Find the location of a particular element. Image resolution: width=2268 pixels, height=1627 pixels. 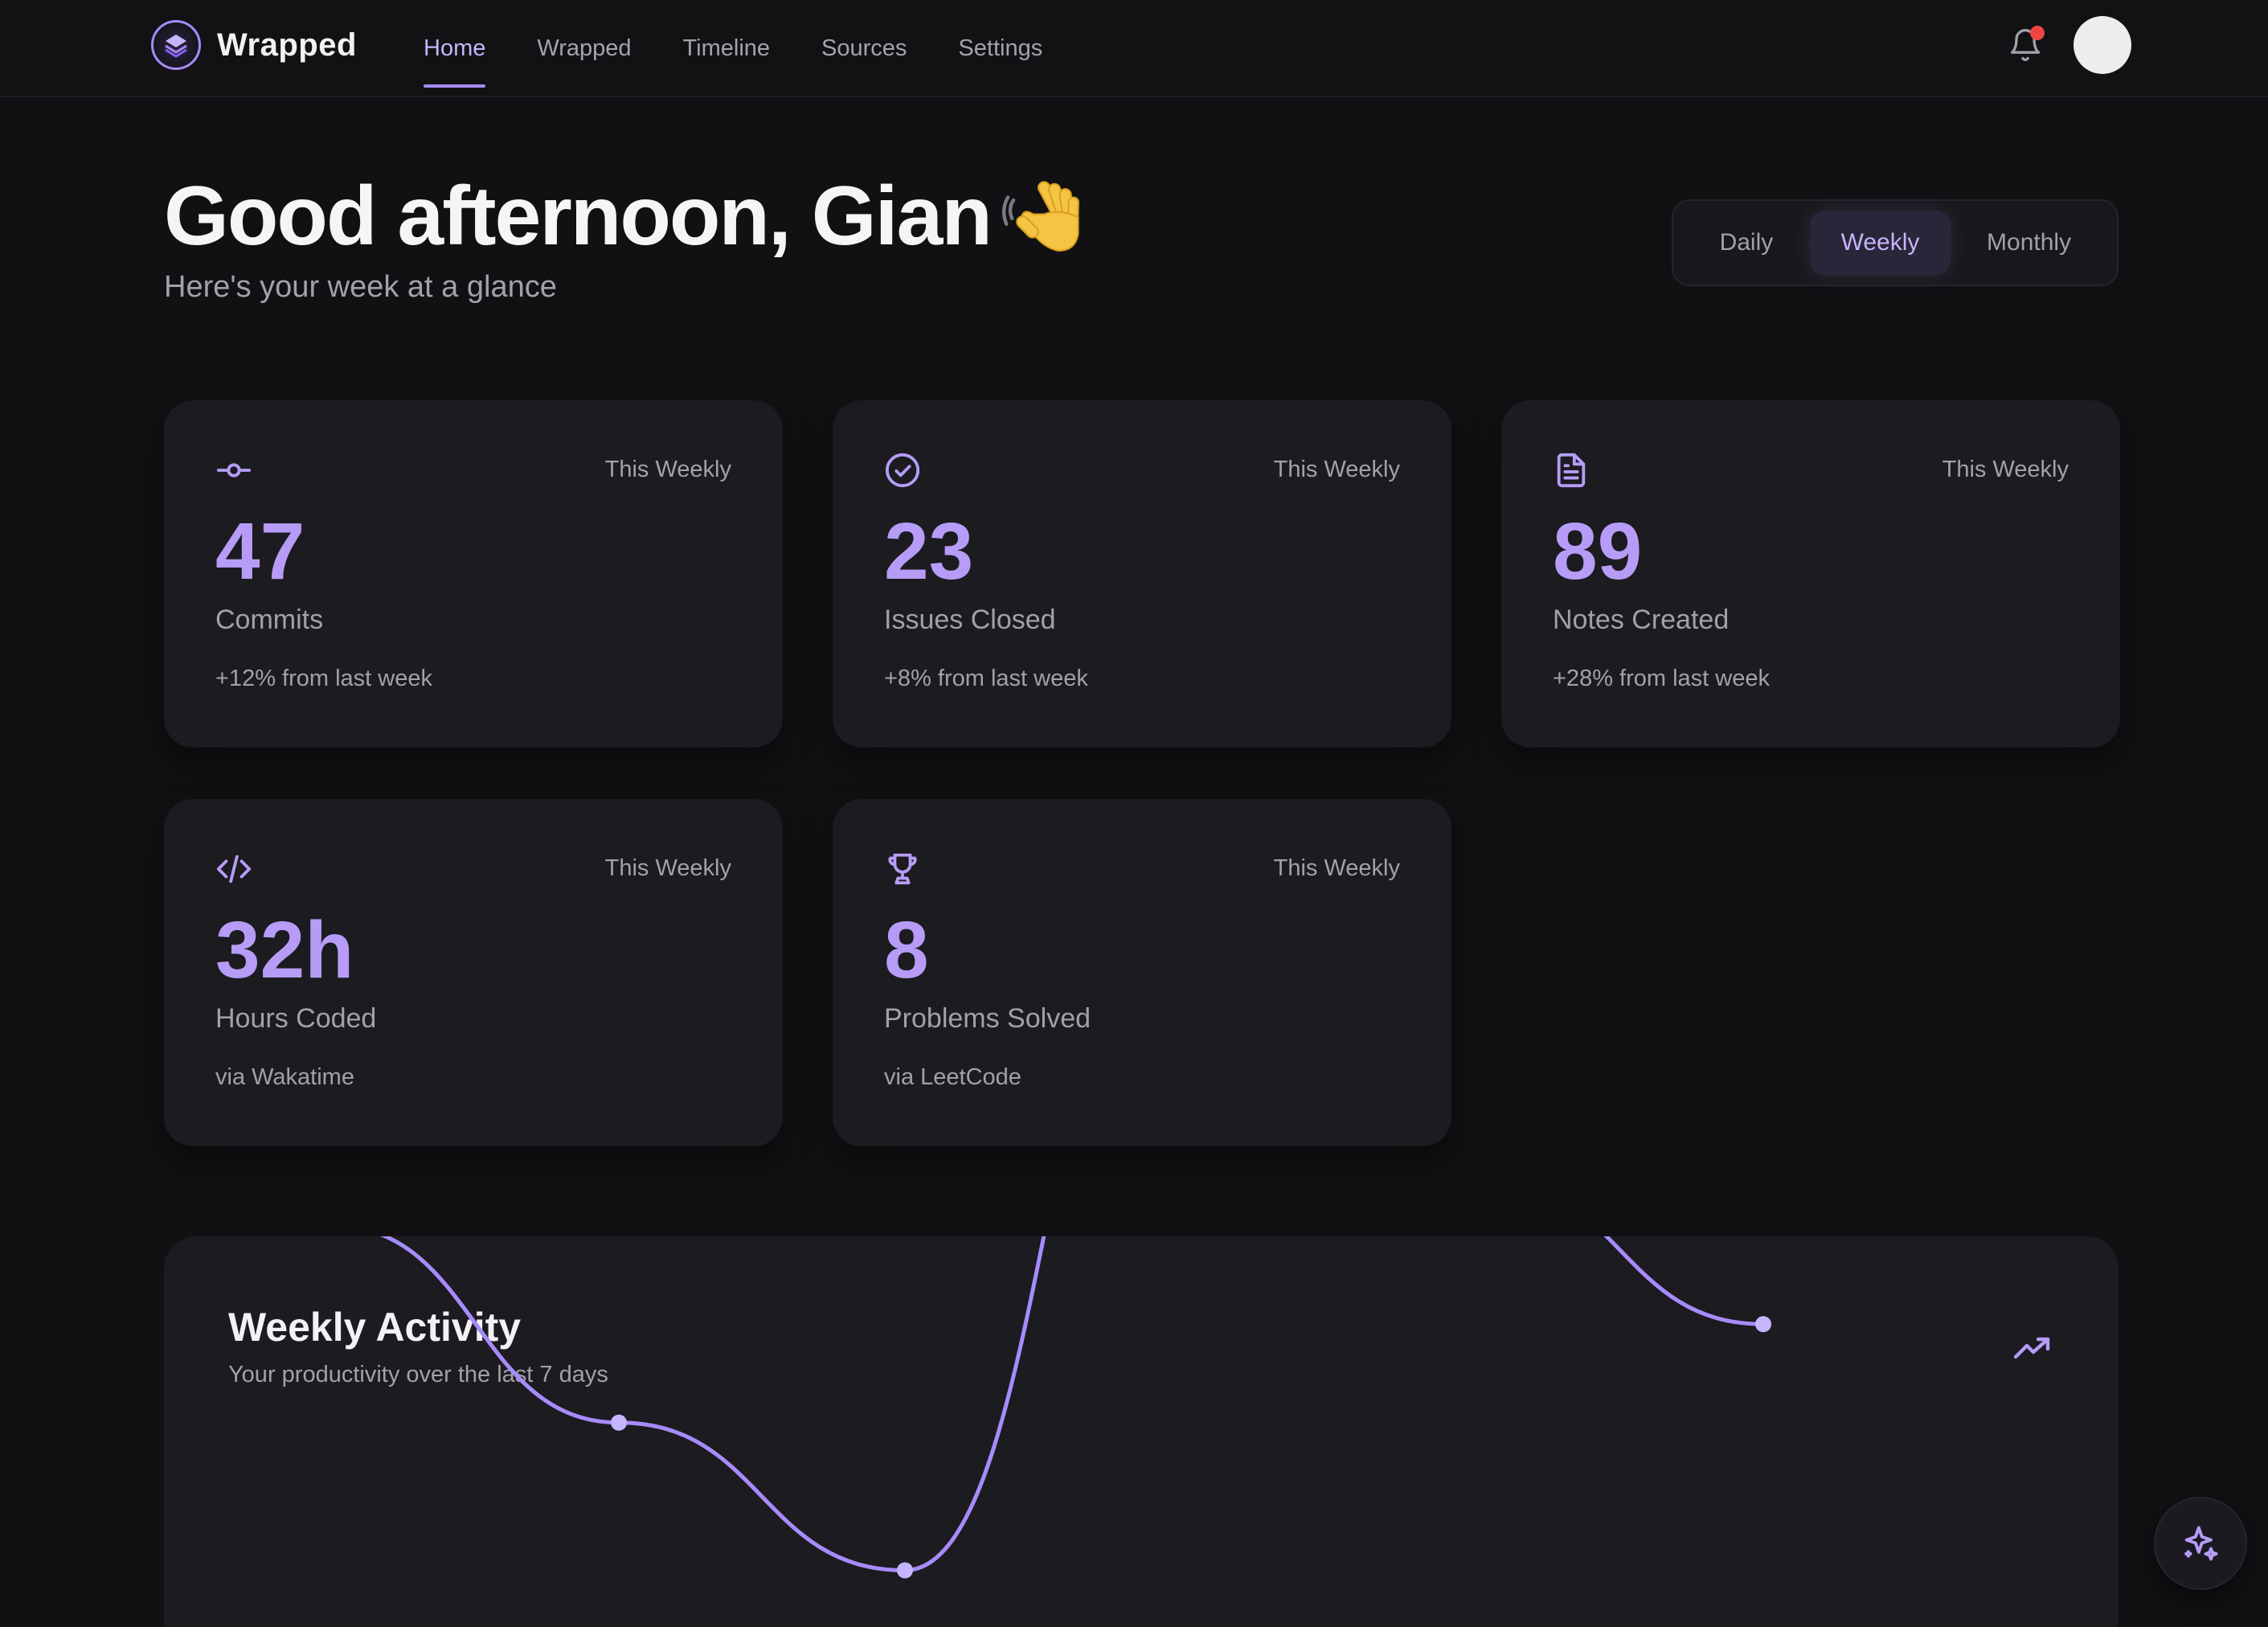

greeting-text: Good afternoon, Gian is located at coordinates (579, 216).